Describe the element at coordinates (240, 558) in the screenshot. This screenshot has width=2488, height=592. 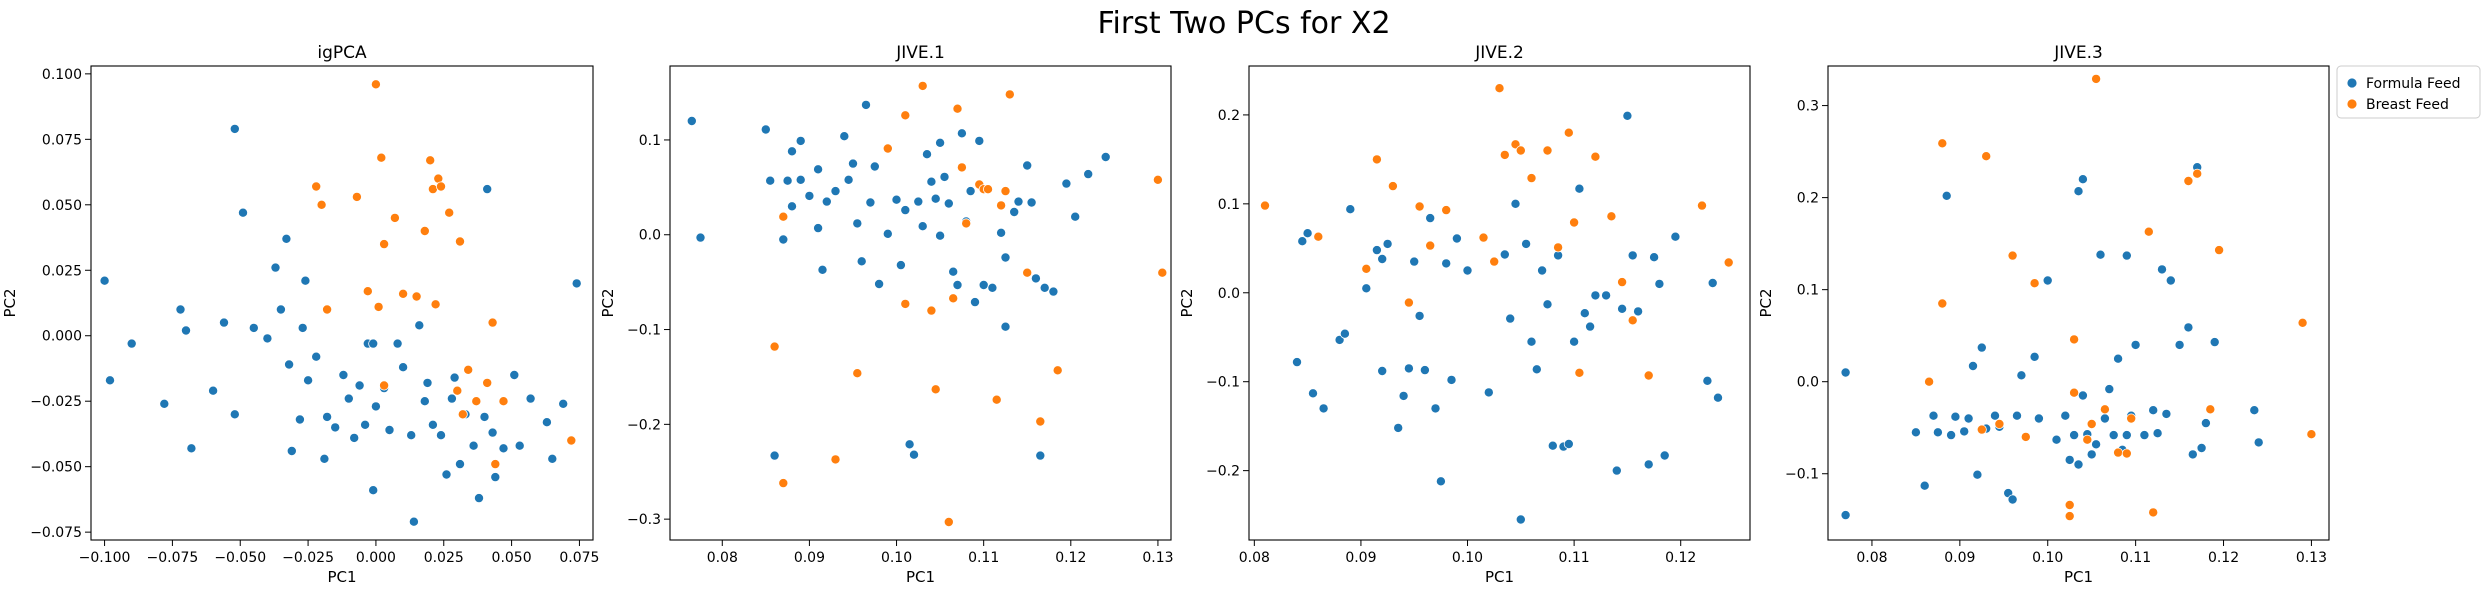
I see `x-tick-label: −0.050` at that location.